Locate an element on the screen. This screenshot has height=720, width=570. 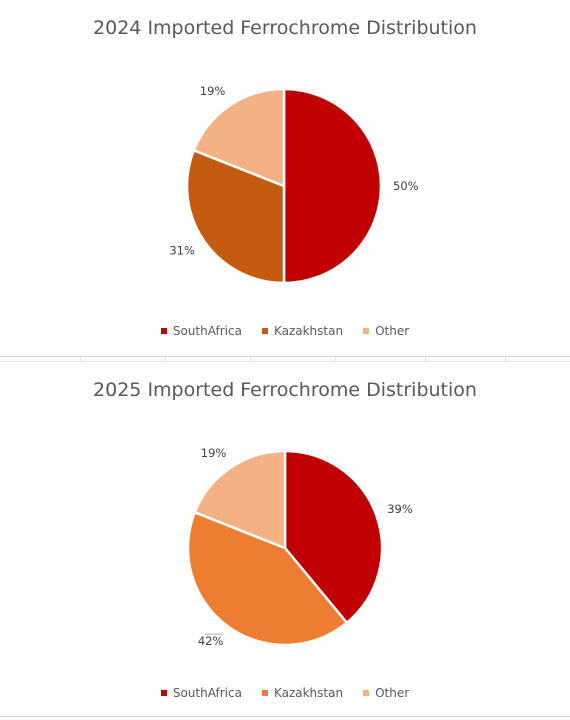
data-label-southafrica: 50% is located at coordinates (406, 186).